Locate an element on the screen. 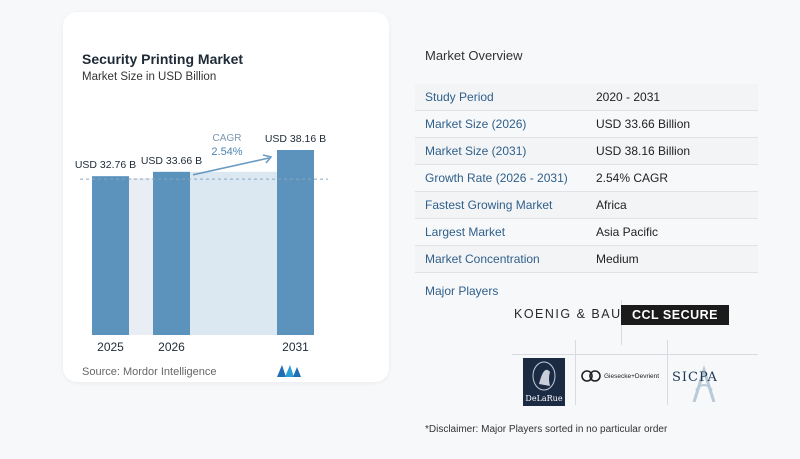 The image size is (800, 459). overview-label: Growth Rate (2026 - 2031) is located at coordinates (496, 178).